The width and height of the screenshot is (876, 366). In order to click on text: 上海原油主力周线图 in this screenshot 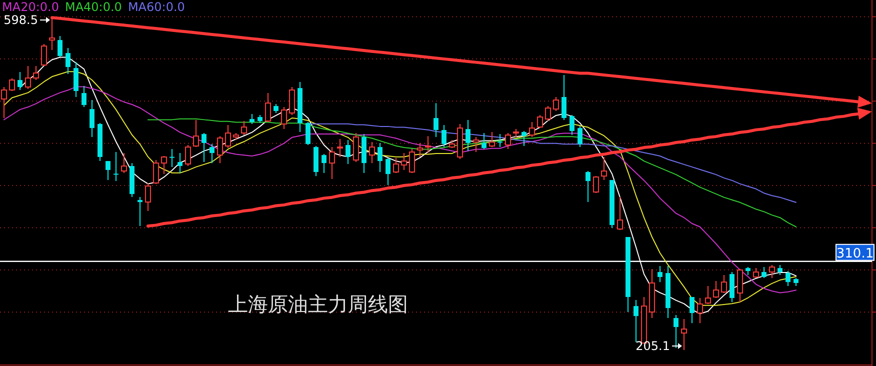, I will do `click(318, 304)`.